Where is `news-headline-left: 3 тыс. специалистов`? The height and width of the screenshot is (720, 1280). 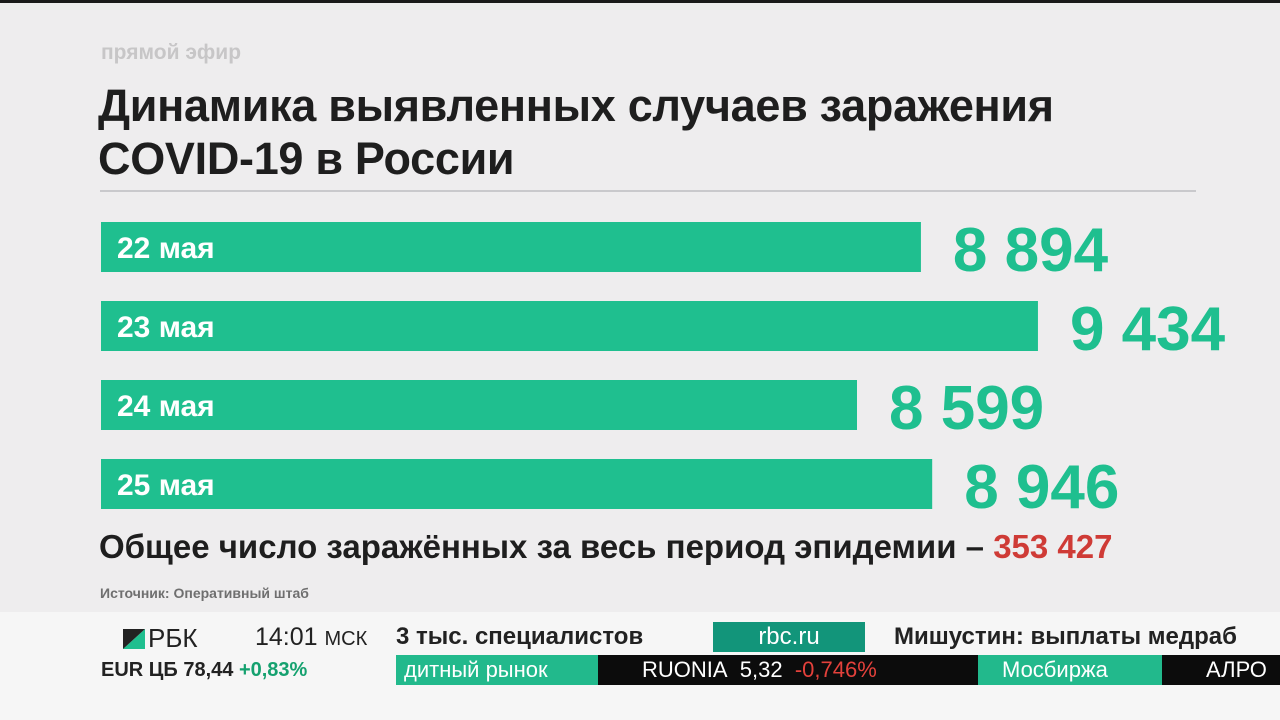 news-headline-left: 3 тыс. специалистов is located at coordinates (520, 636).